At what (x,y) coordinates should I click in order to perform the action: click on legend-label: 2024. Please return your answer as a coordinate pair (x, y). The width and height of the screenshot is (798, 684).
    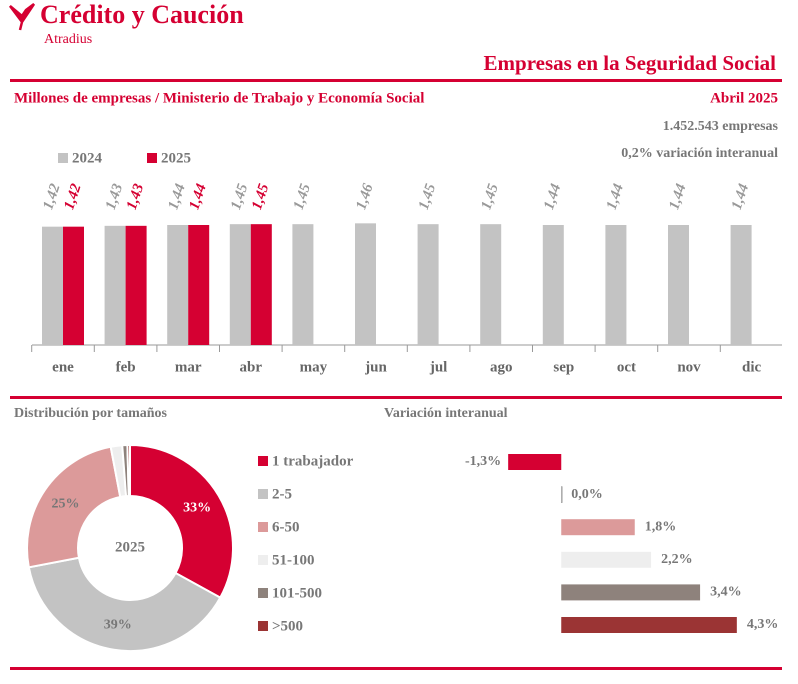
    Looking at the image, I should click on (87, 158).